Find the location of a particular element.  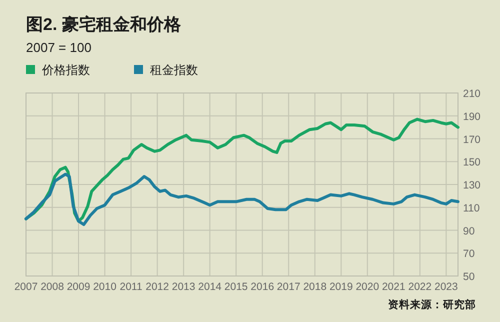

y-tick-label: 170 is located at coordinates (472, 140).